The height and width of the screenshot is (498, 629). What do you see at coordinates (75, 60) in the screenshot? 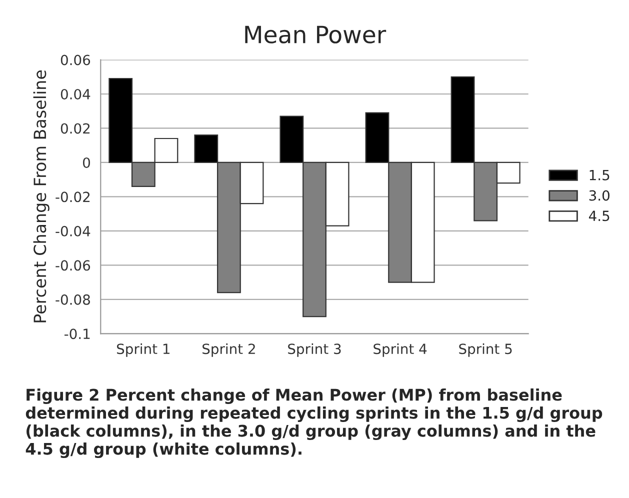
I see `y-tick-label: 0.06` at bounding box center [75, 60].